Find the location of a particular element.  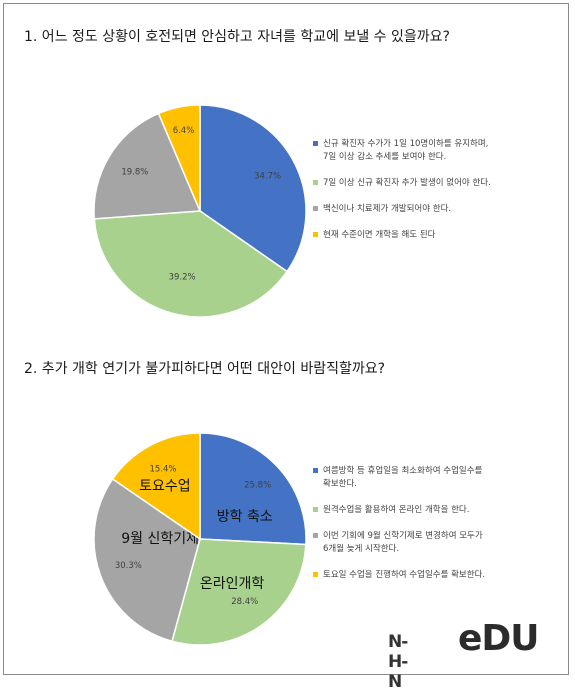

chart2-data-label-3: 30.3% is located at coordinates (128, 566).